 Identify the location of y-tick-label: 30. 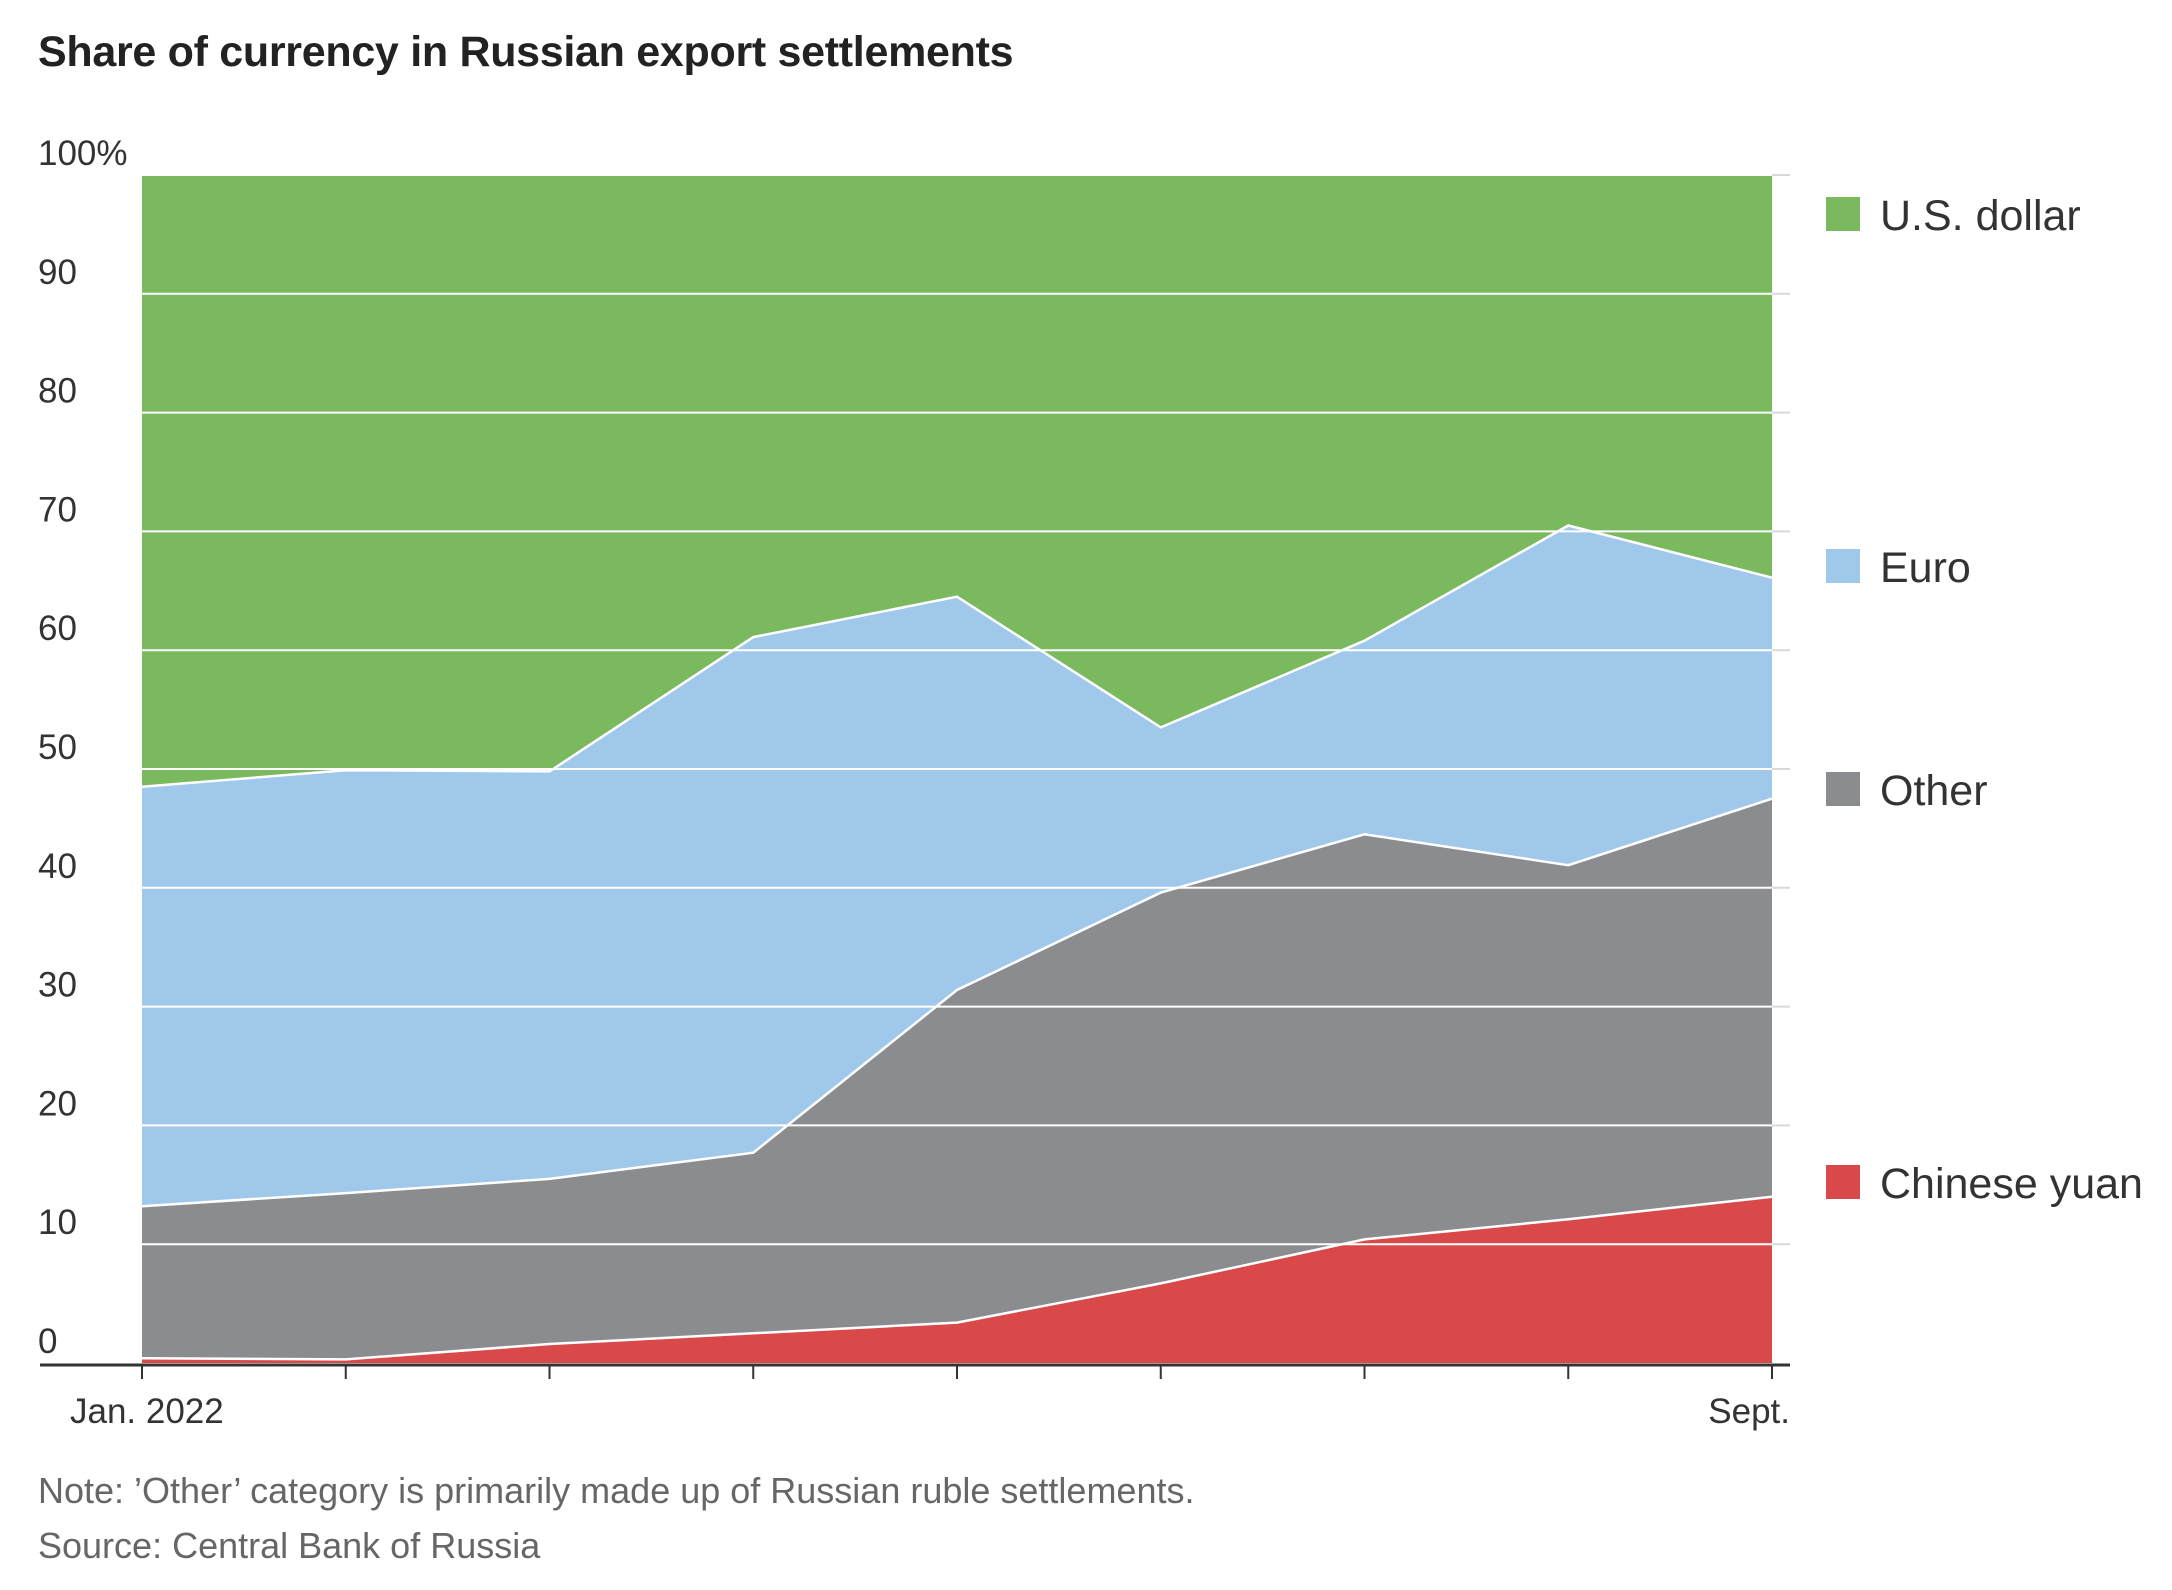
(57, 985).